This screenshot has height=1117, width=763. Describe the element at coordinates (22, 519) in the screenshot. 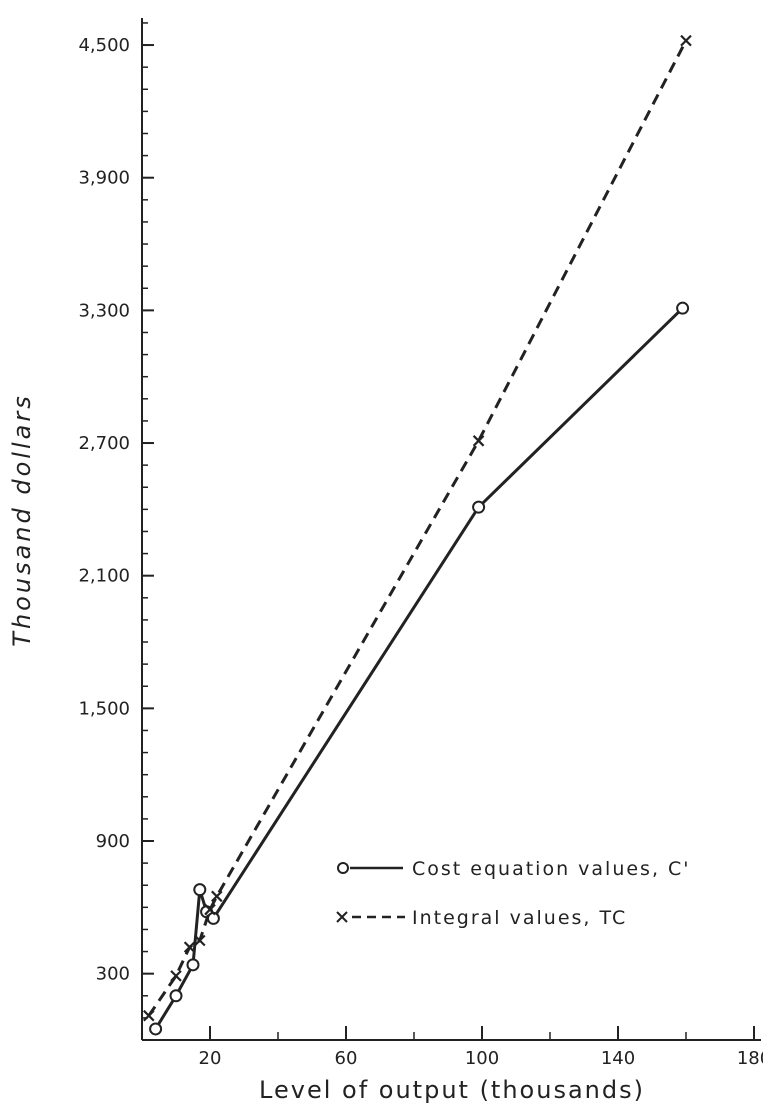

I see `y-axis-label: Thousand dollars` at that location.